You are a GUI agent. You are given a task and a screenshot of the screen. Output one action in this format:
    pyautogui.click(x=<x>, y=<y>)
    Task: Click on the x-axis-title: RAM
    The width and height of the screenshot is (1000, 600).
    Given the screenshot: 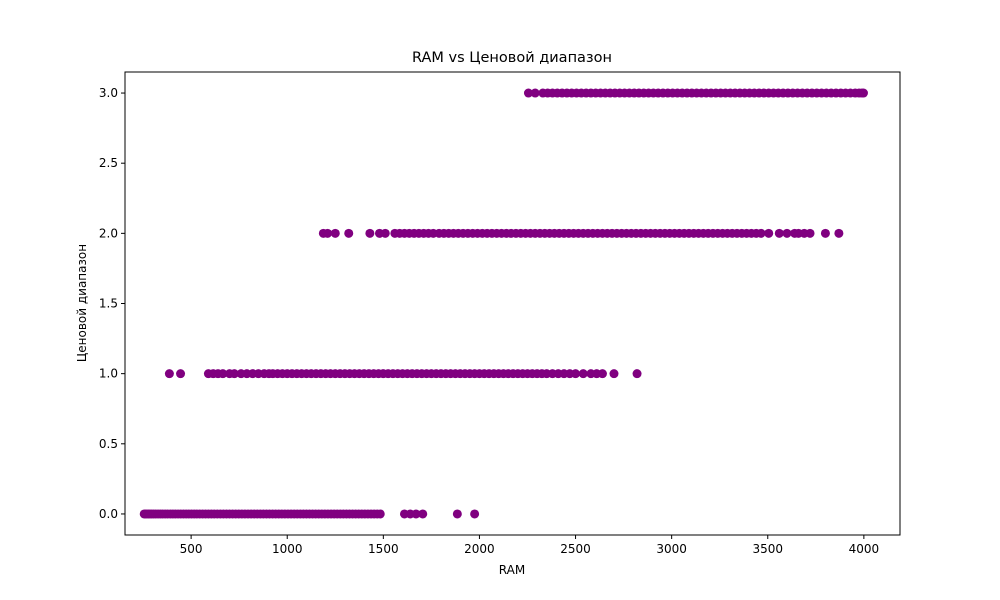 What is the action you would take?
    pyautogui.click(x=512, y=570)
    